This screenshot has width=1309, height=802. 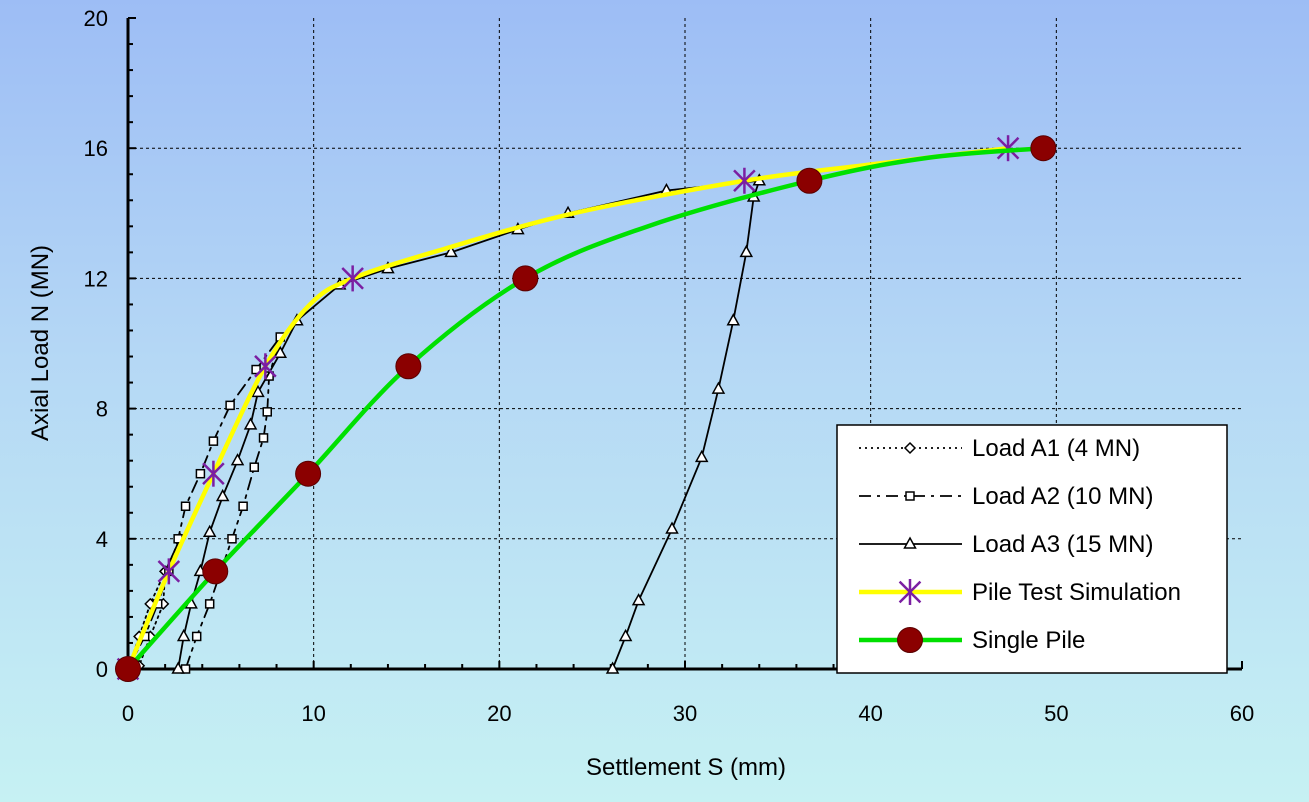 I want to click on legend-item: Load A3 (15 MN), so click(x=1006, y=544).